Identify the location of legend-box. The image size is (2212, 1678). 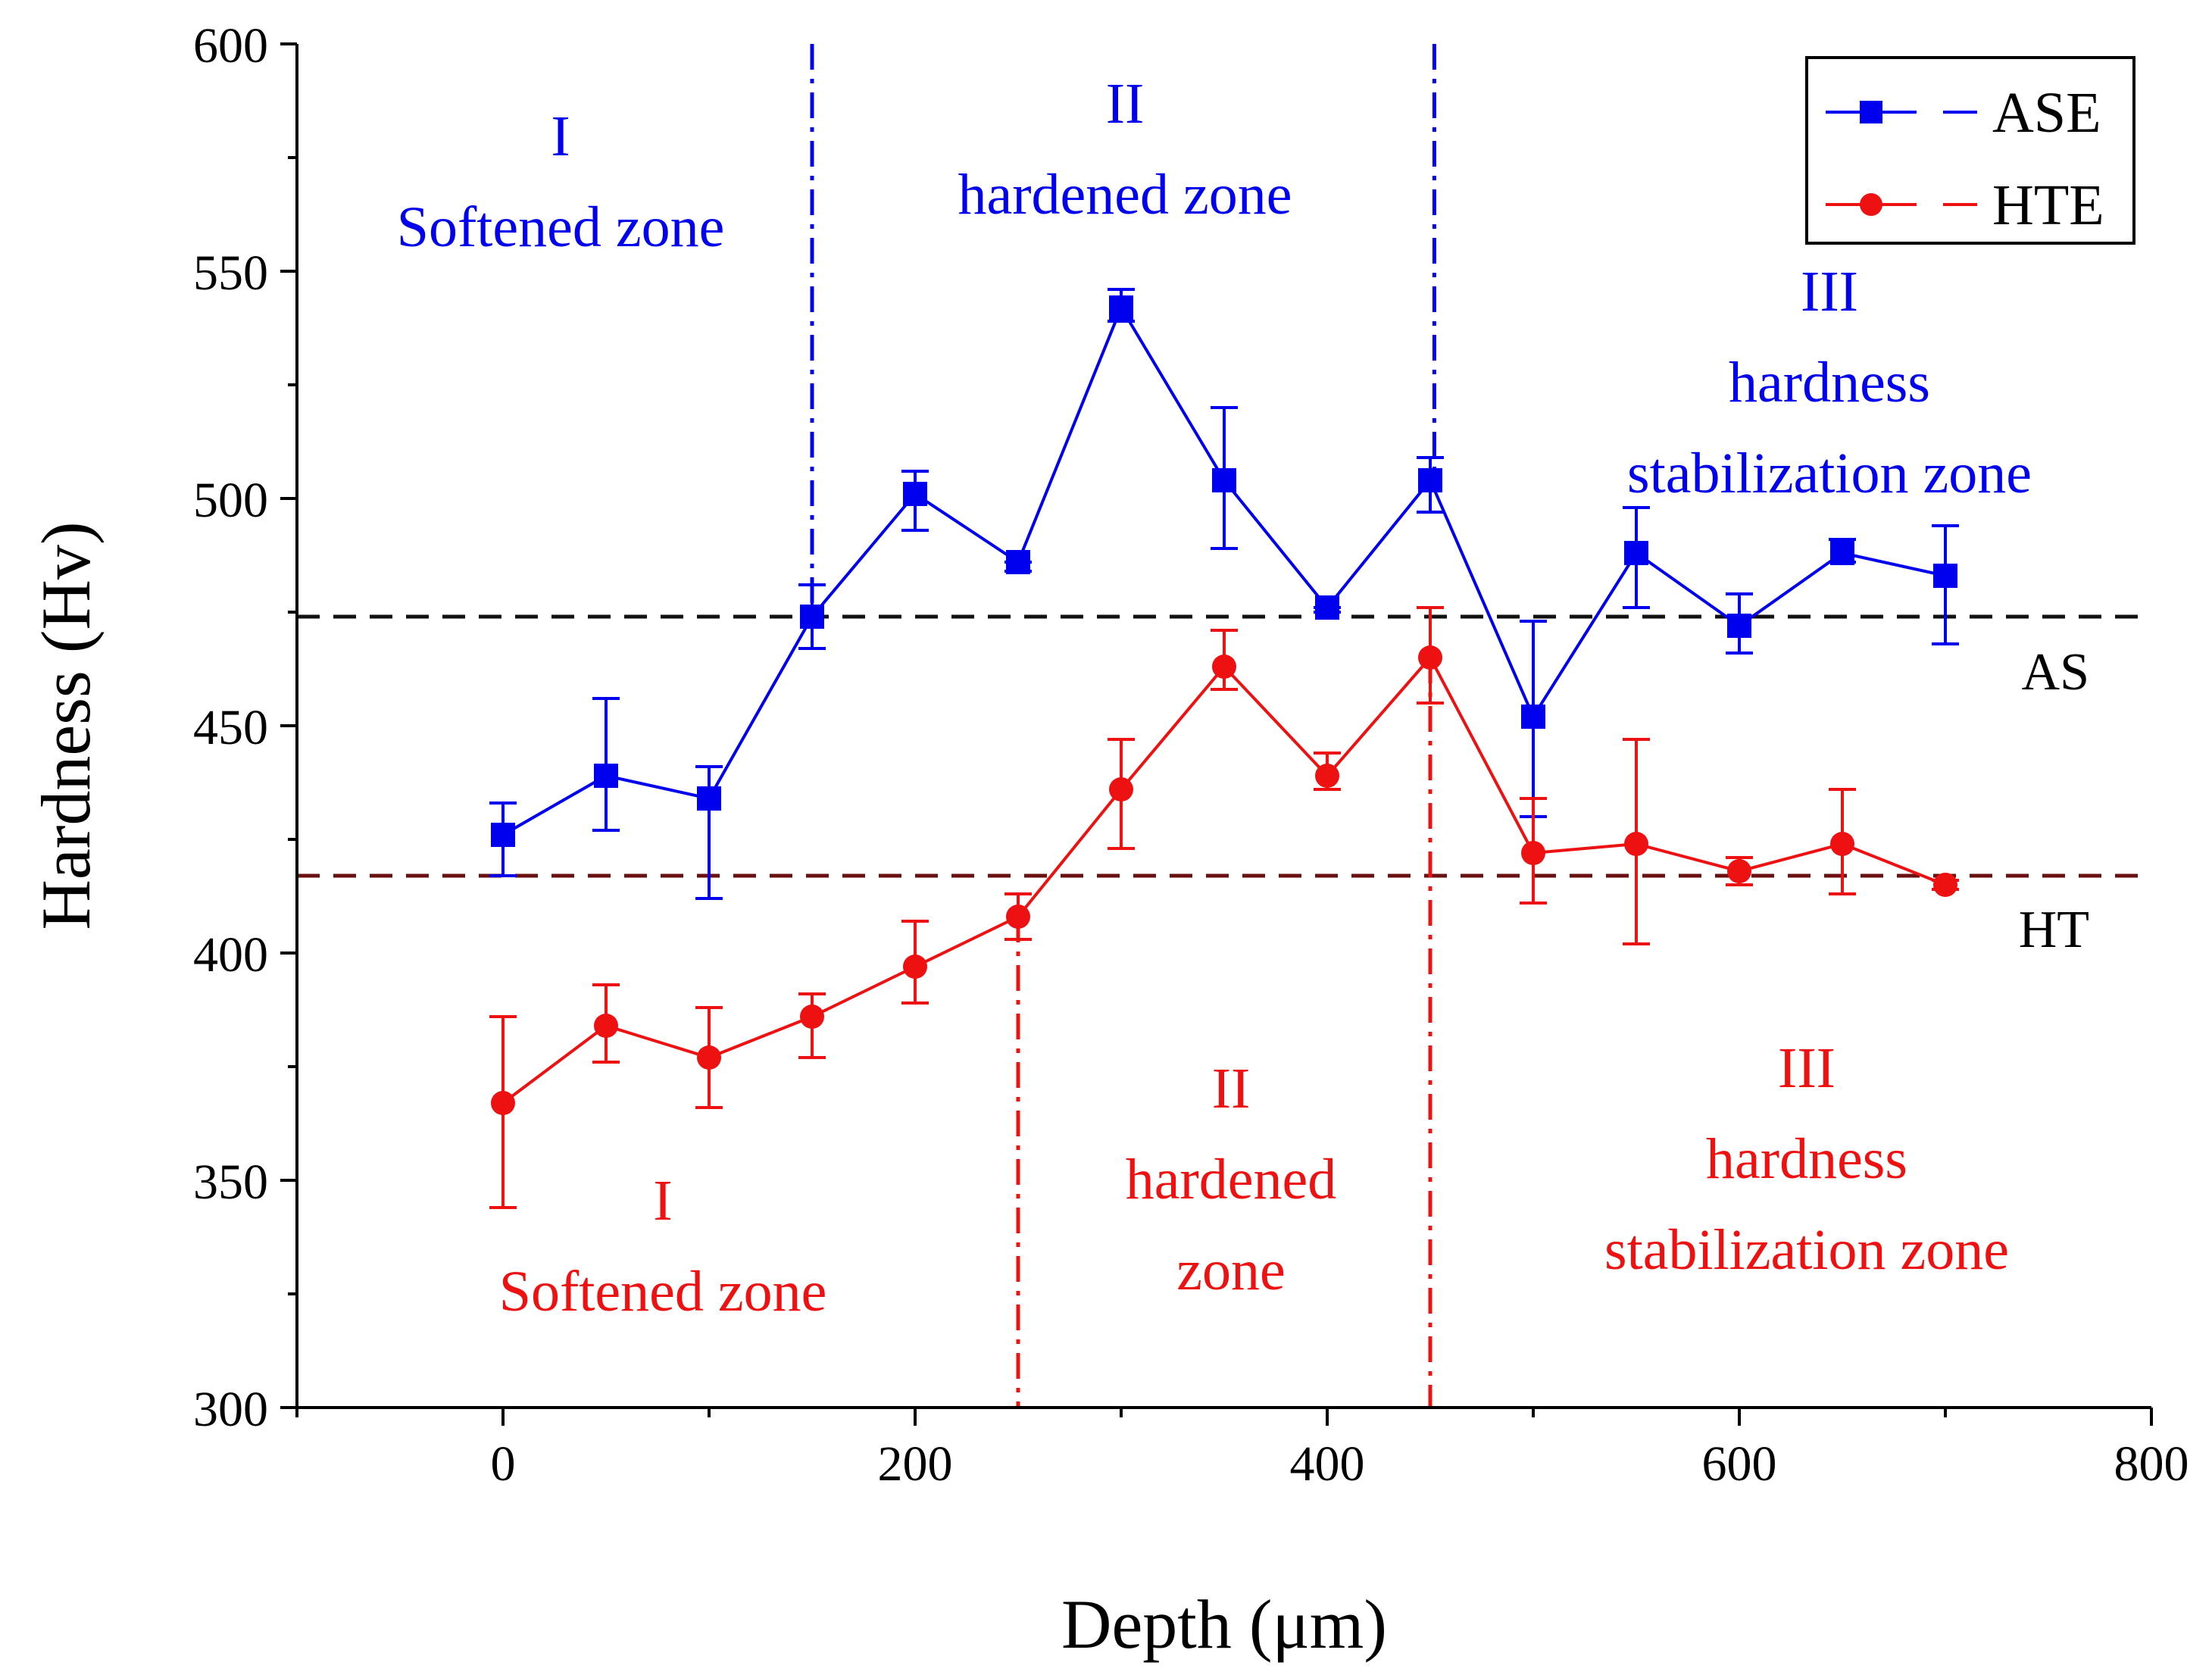
(1970, 150).